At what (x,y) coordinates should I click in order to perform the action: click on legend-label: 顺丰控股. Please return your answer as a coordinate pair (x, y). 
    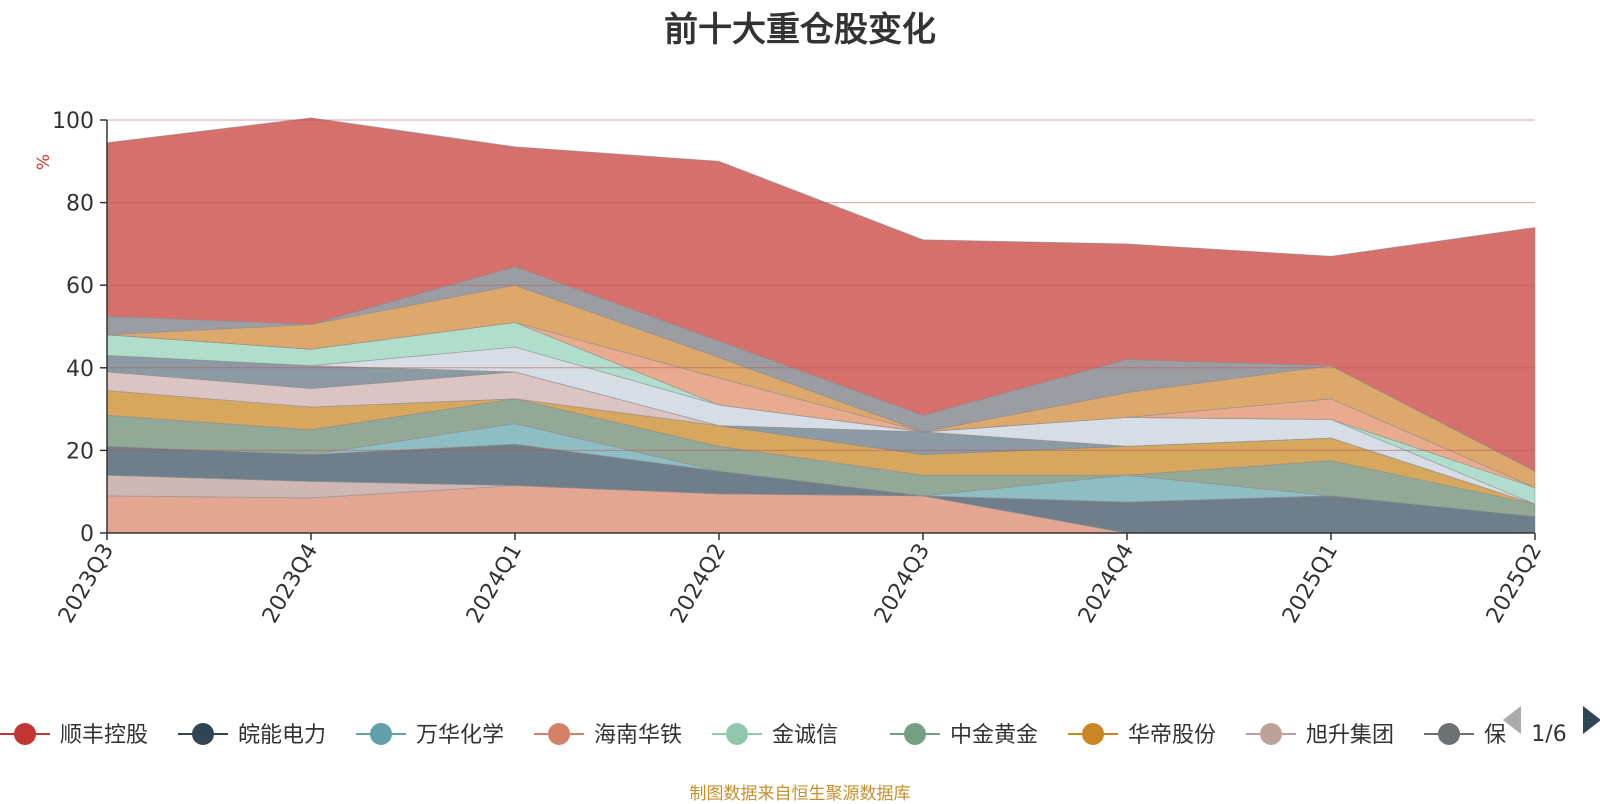
    Looking at the image, I should click on (104, 735).